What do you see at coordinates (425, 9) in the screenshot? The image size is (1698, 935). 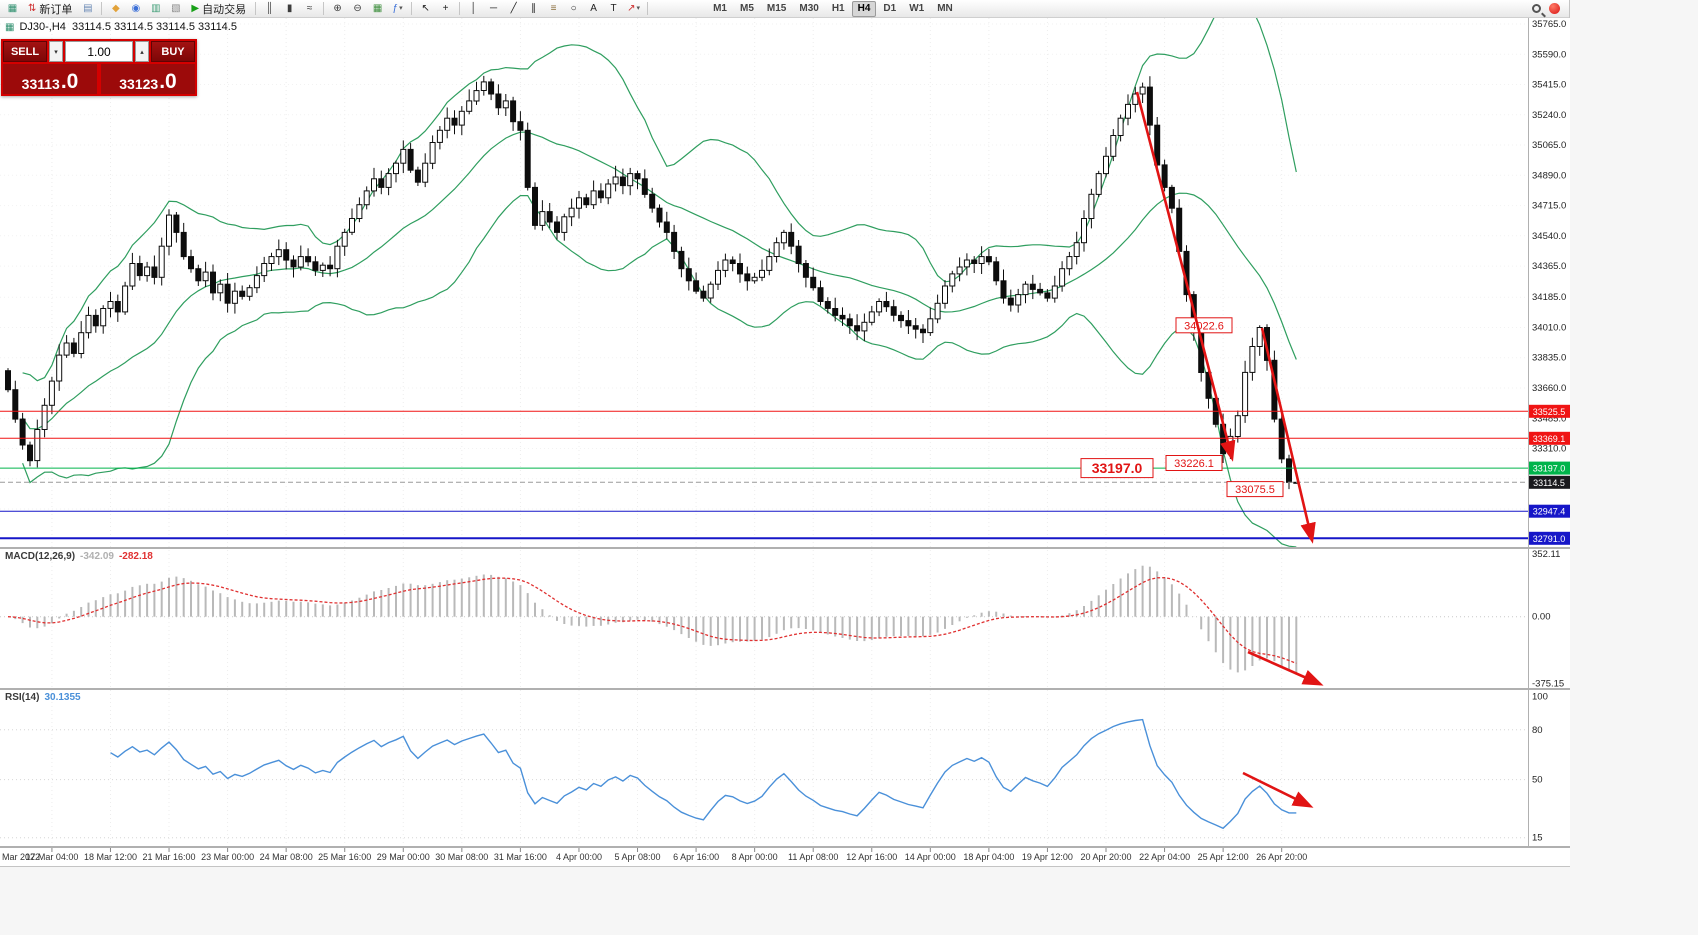 I see `cursor-icon: ↖` at bounding box center [425, 9].